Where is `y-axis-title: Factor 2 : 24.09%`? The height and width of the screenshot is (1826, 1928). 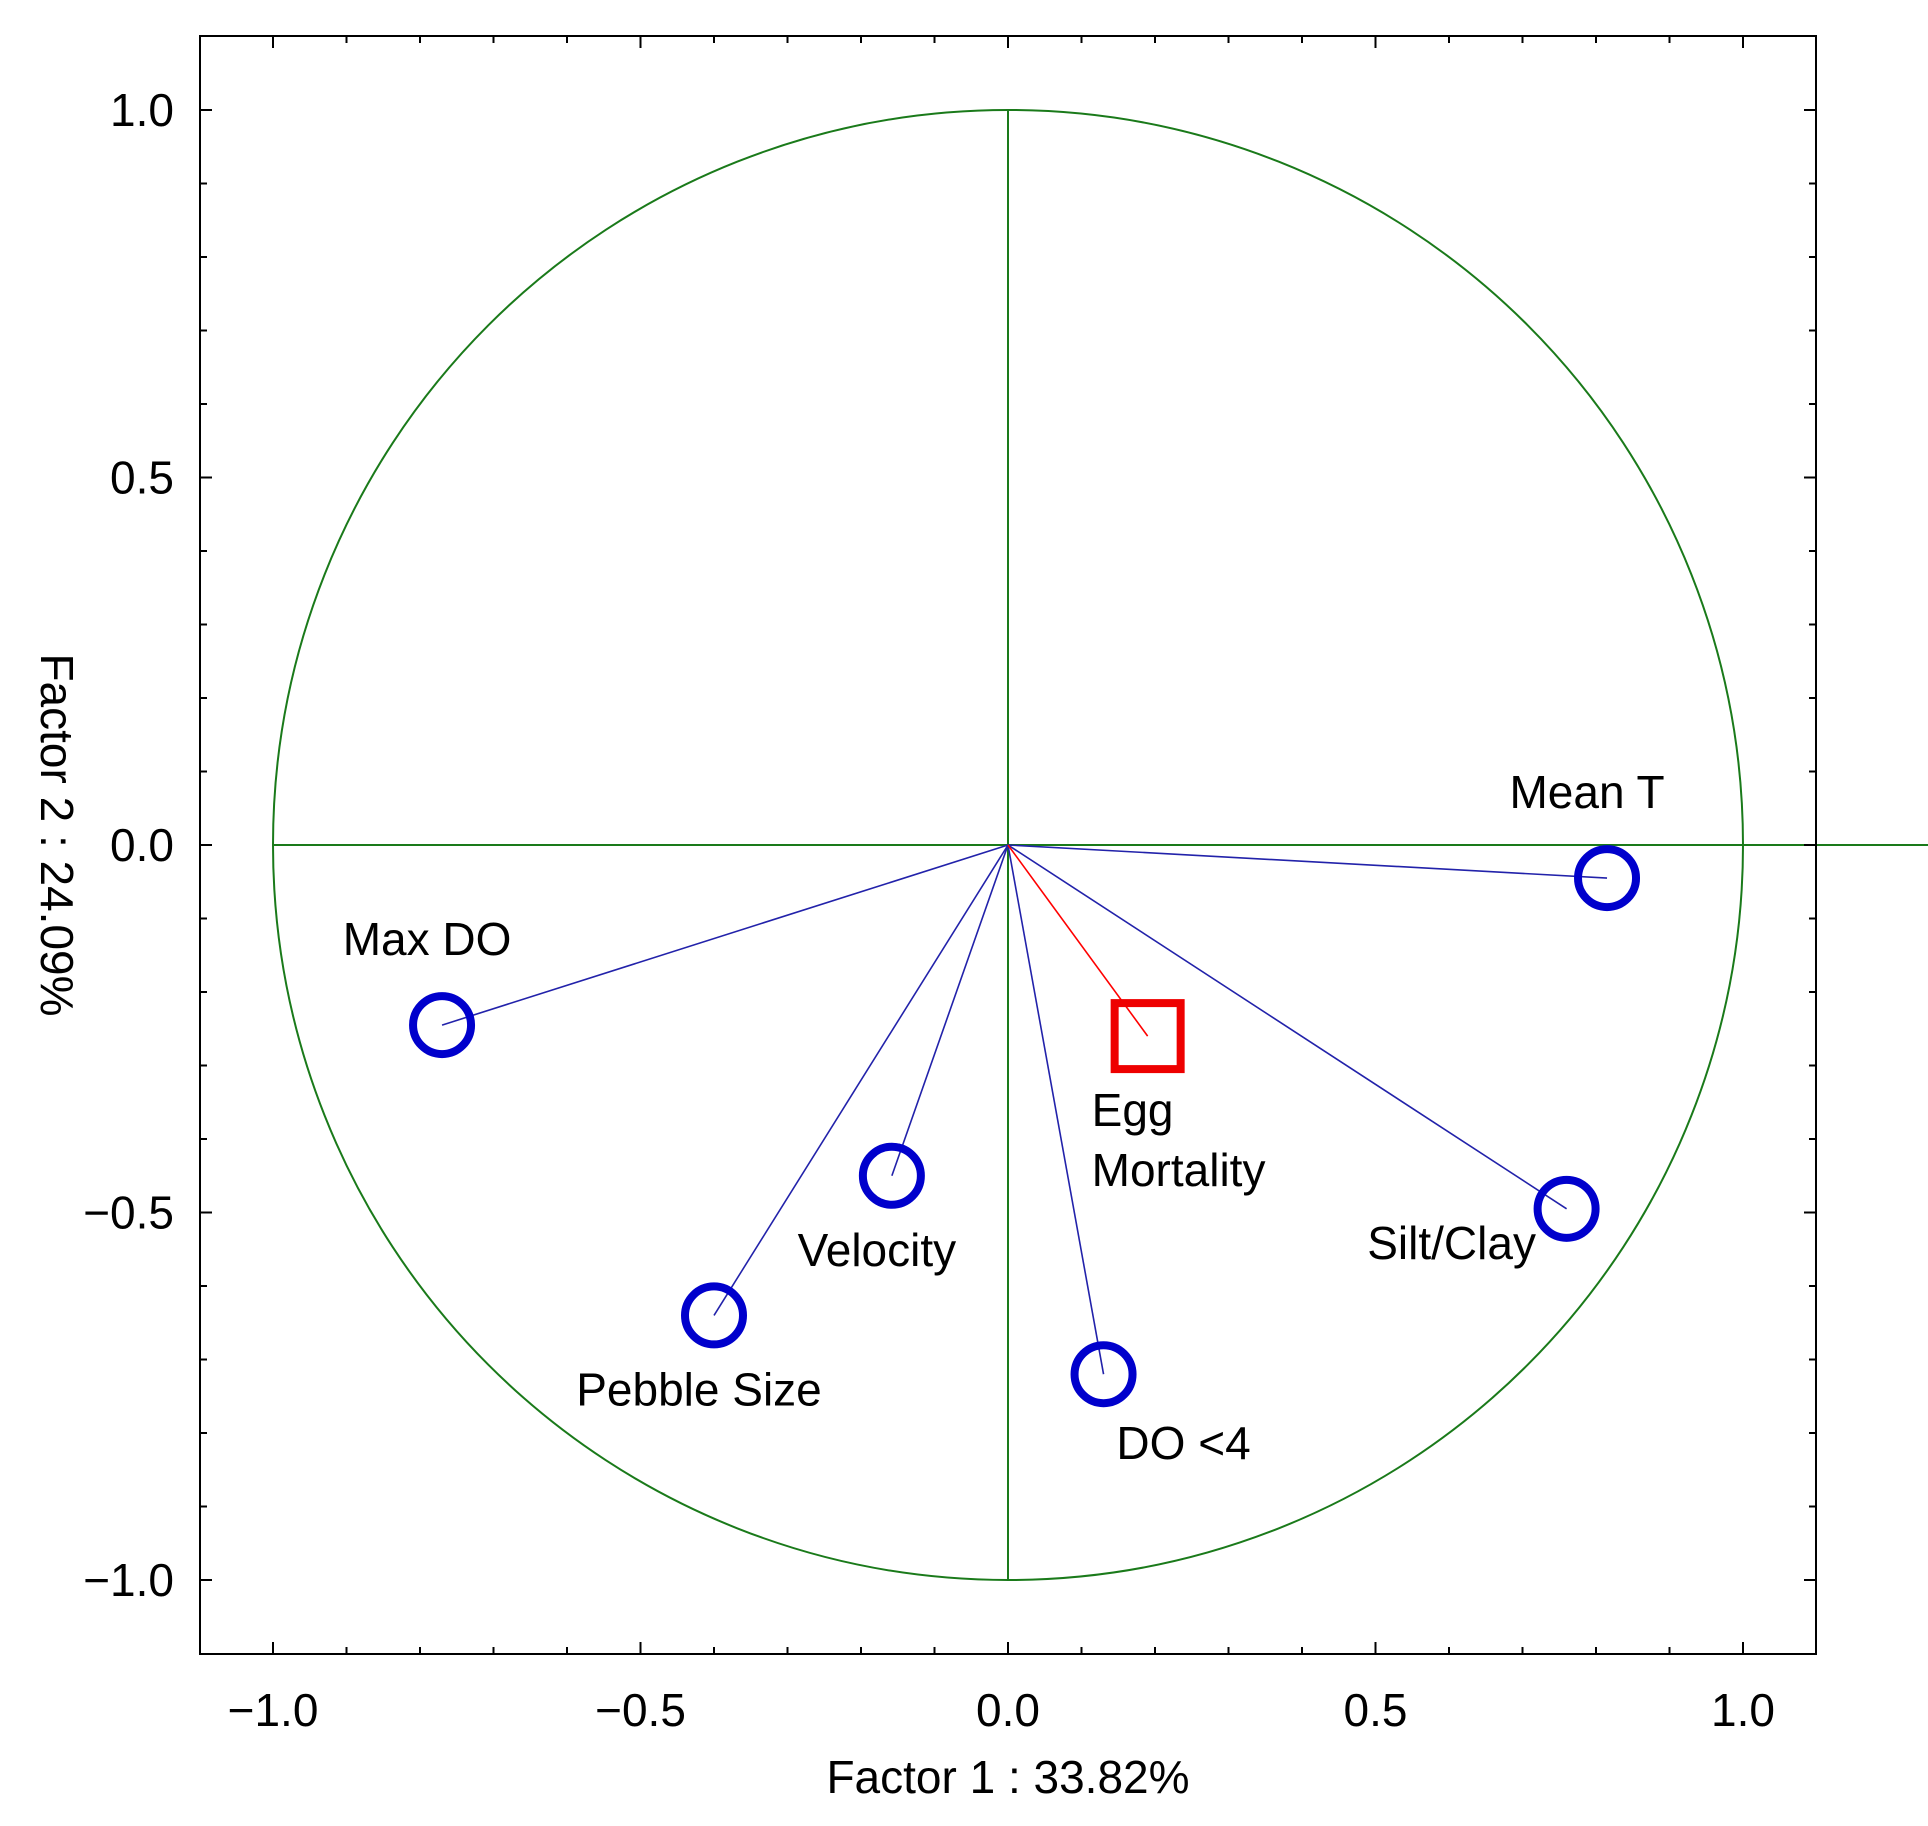
y-axis-title: Factor 2 : 24.09% is located at coordinates (57, 834).